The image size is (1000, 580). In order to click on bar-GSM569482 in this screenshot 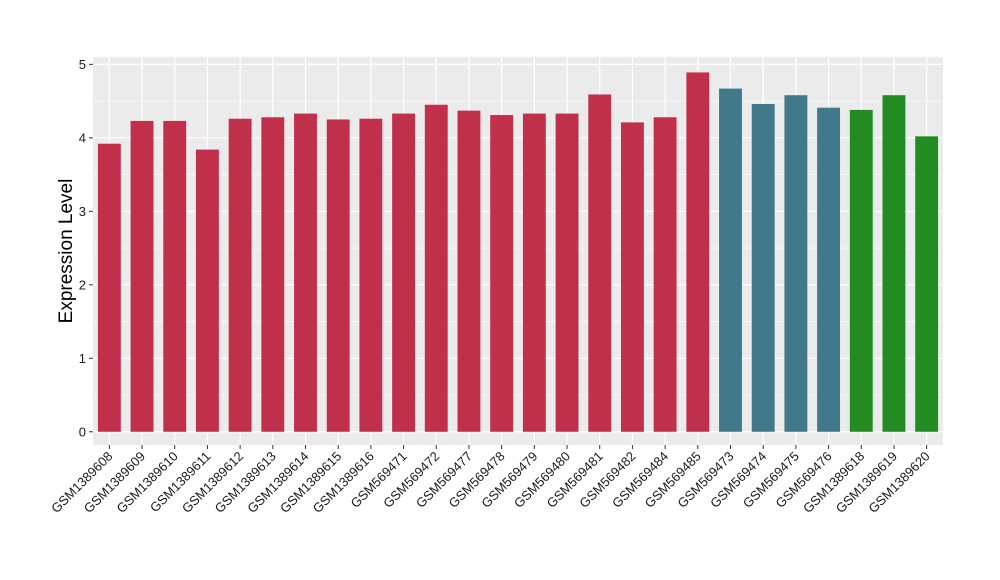, I will do `click(632, 277)`.